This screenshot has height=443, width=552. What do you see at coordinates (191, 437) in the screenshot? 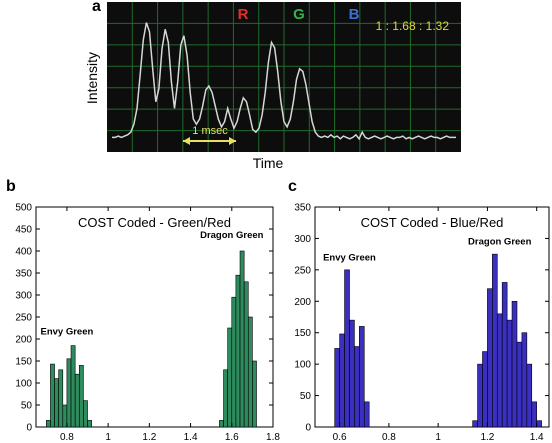
I see `hist-gr-x-tick-label: 1.4` at bounding box center [191, 437].